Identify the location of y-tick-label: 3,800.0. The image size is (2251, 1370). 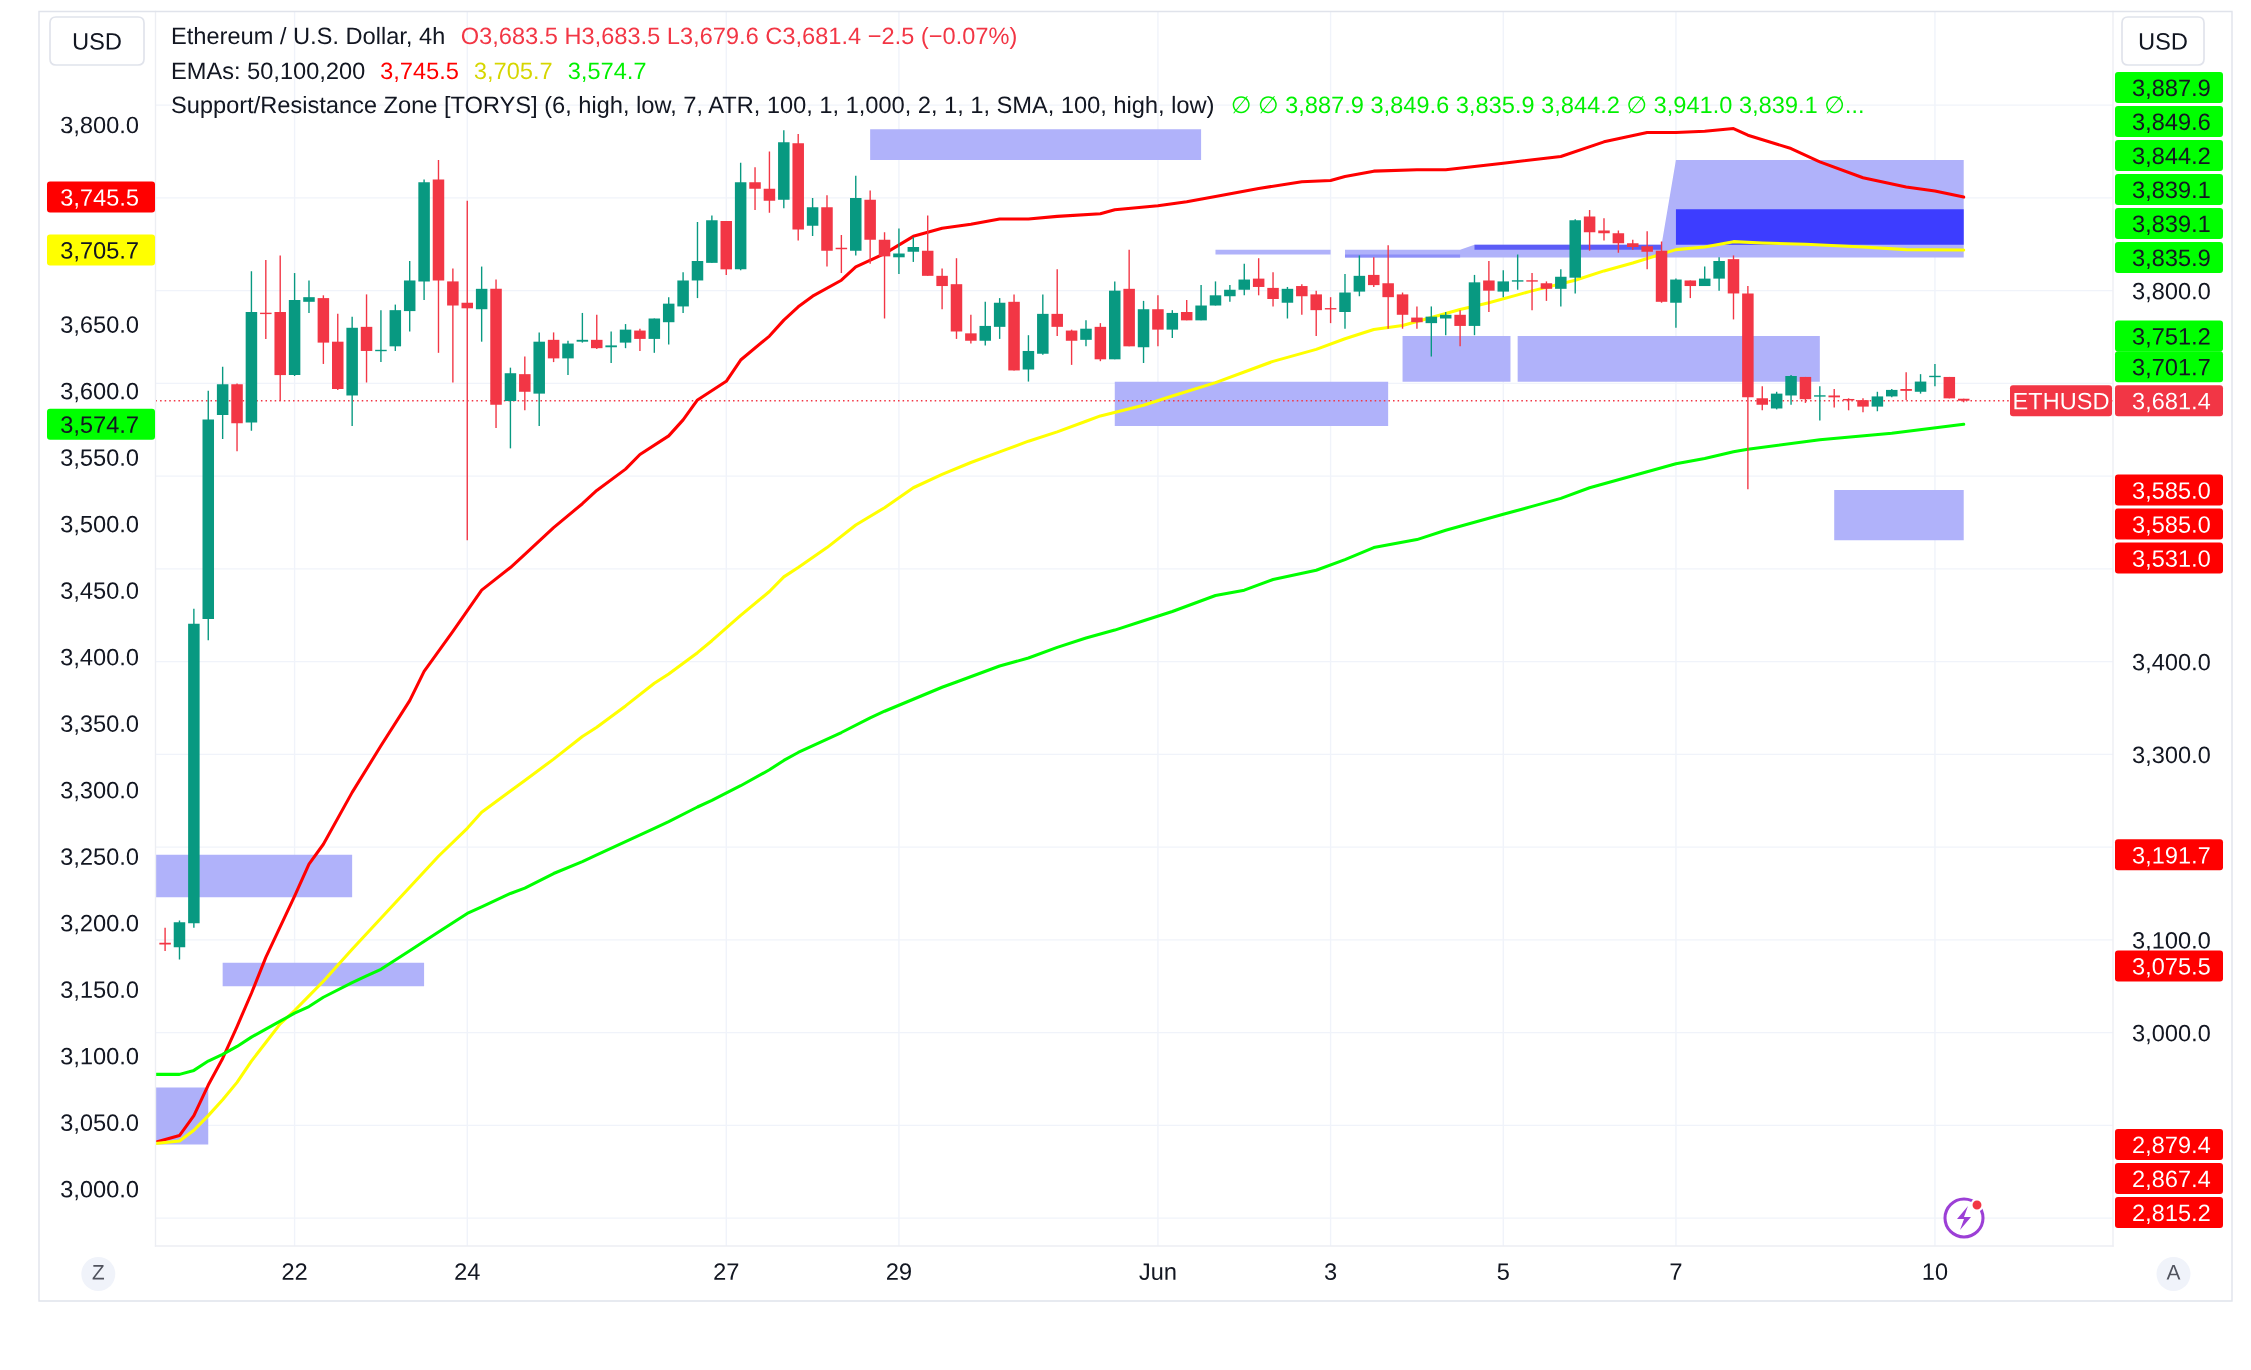
(2171, 292).